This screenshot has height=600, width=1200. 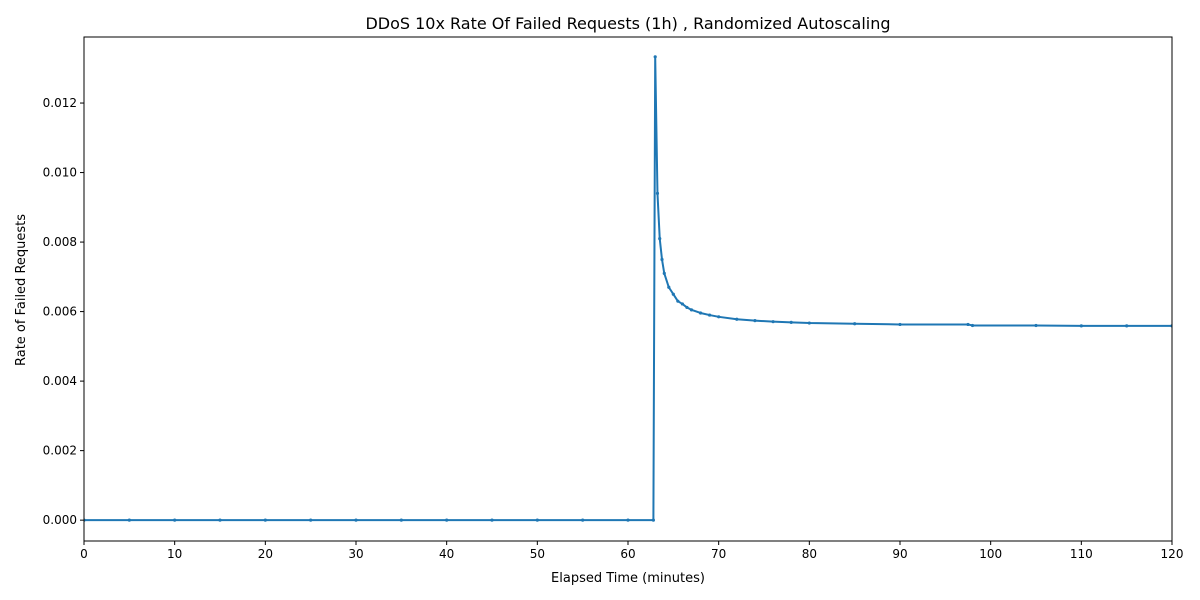 I want to click on y-tick-label: 0.000, so click(x=60, y=520).